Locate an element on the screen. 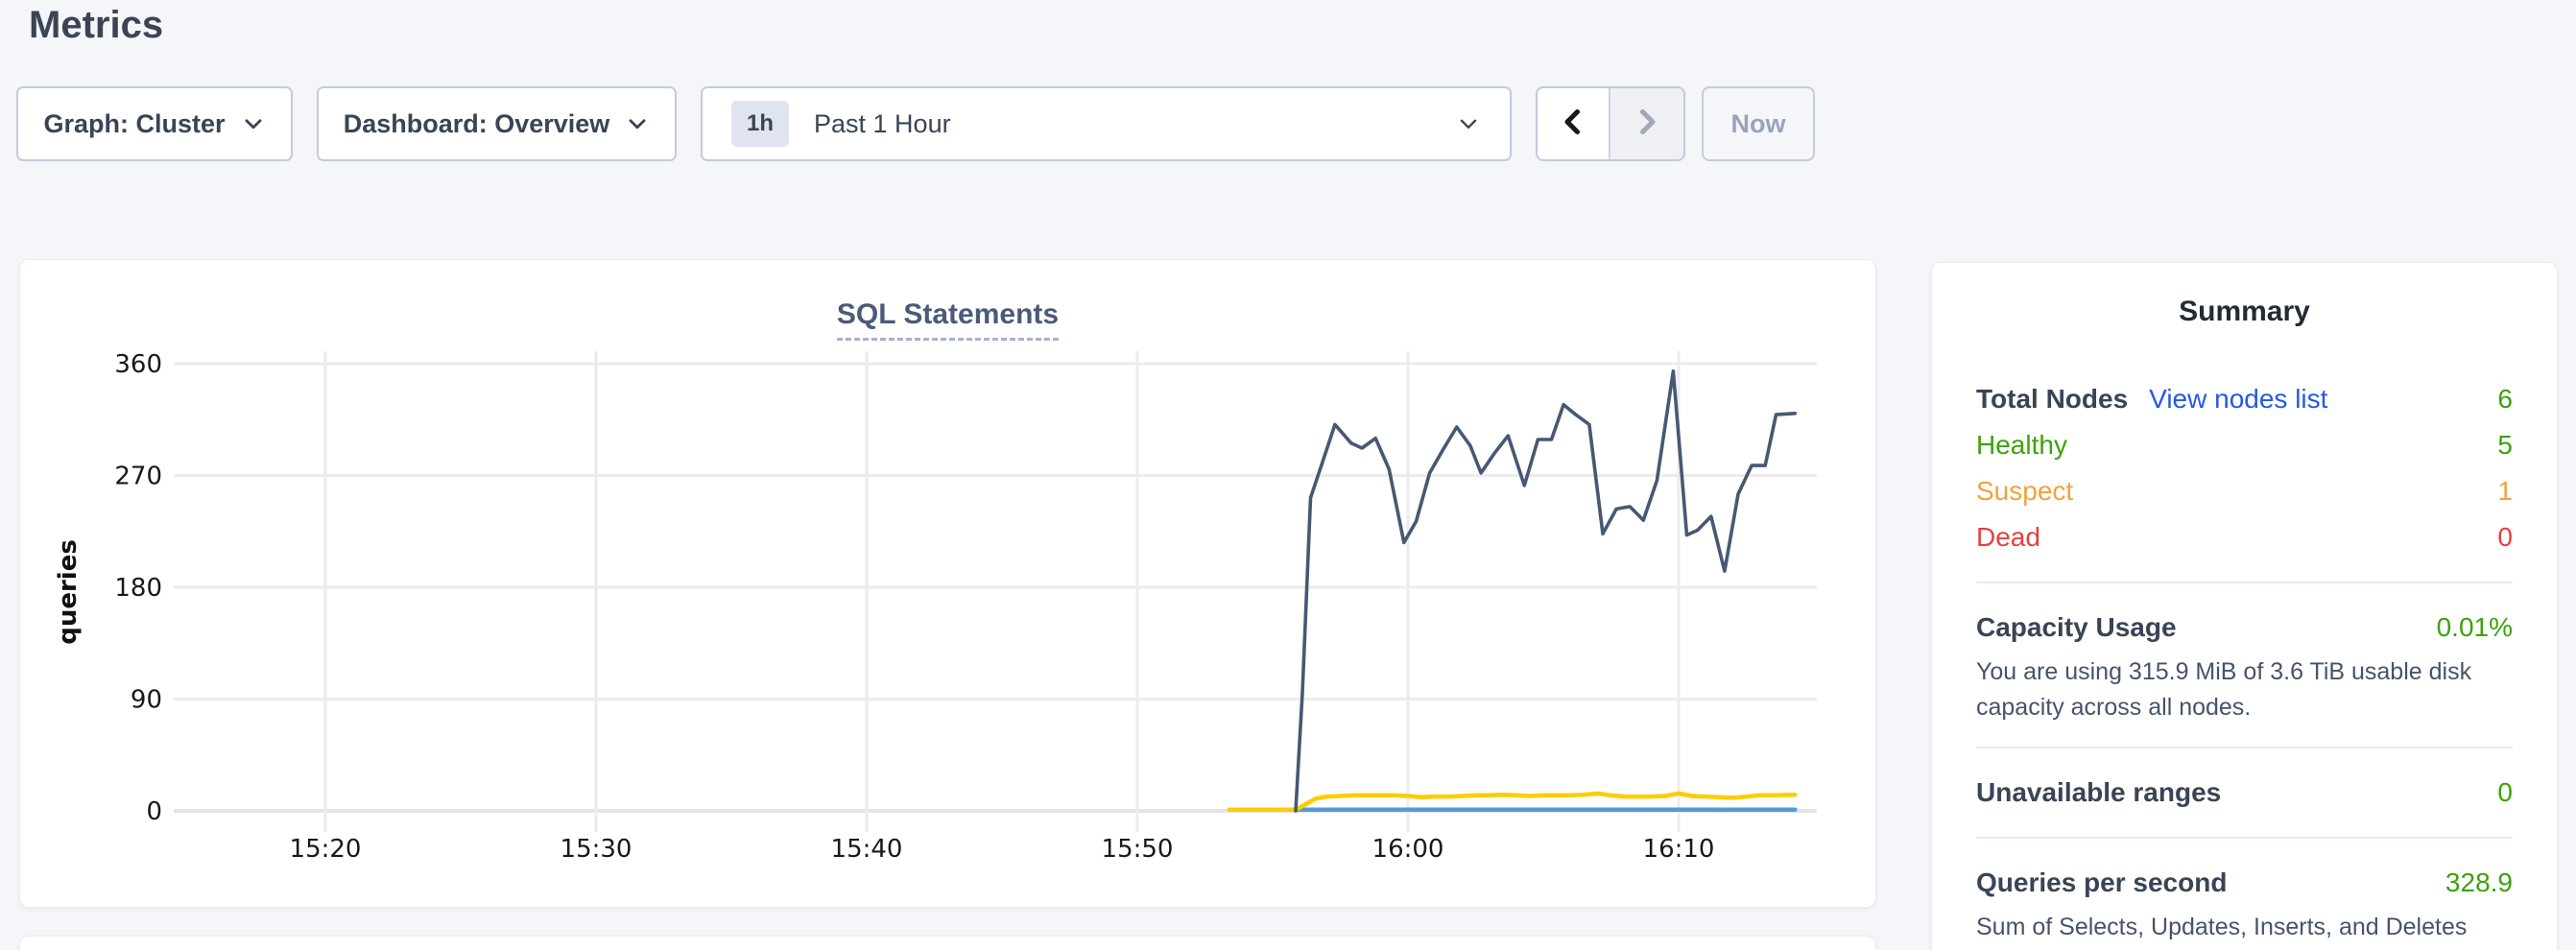 The image size is (2576, 950). chevron-right-icon is located at coordinates (1647, 124).